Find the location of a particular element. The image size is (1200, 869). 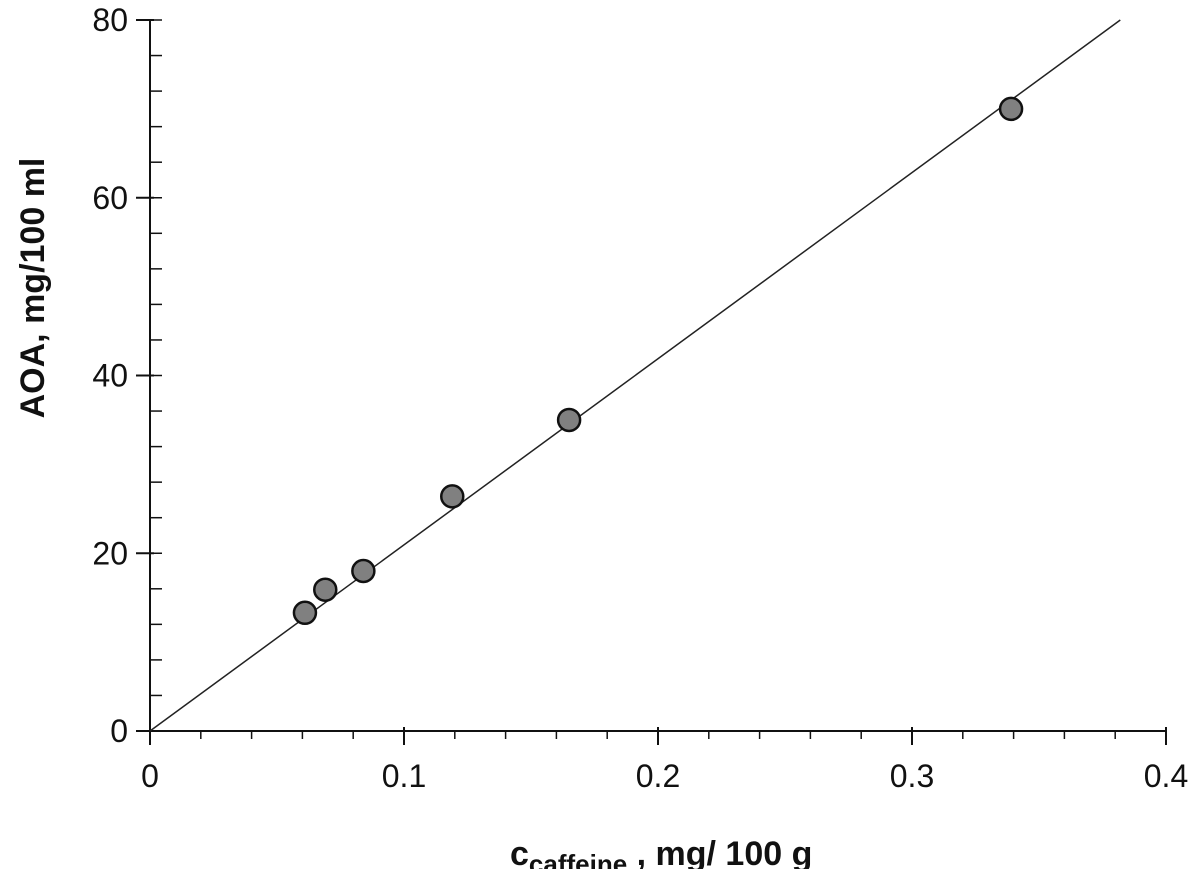

x-axis-label-units: , mg/ 100 g is located at coordinates (719, 852).